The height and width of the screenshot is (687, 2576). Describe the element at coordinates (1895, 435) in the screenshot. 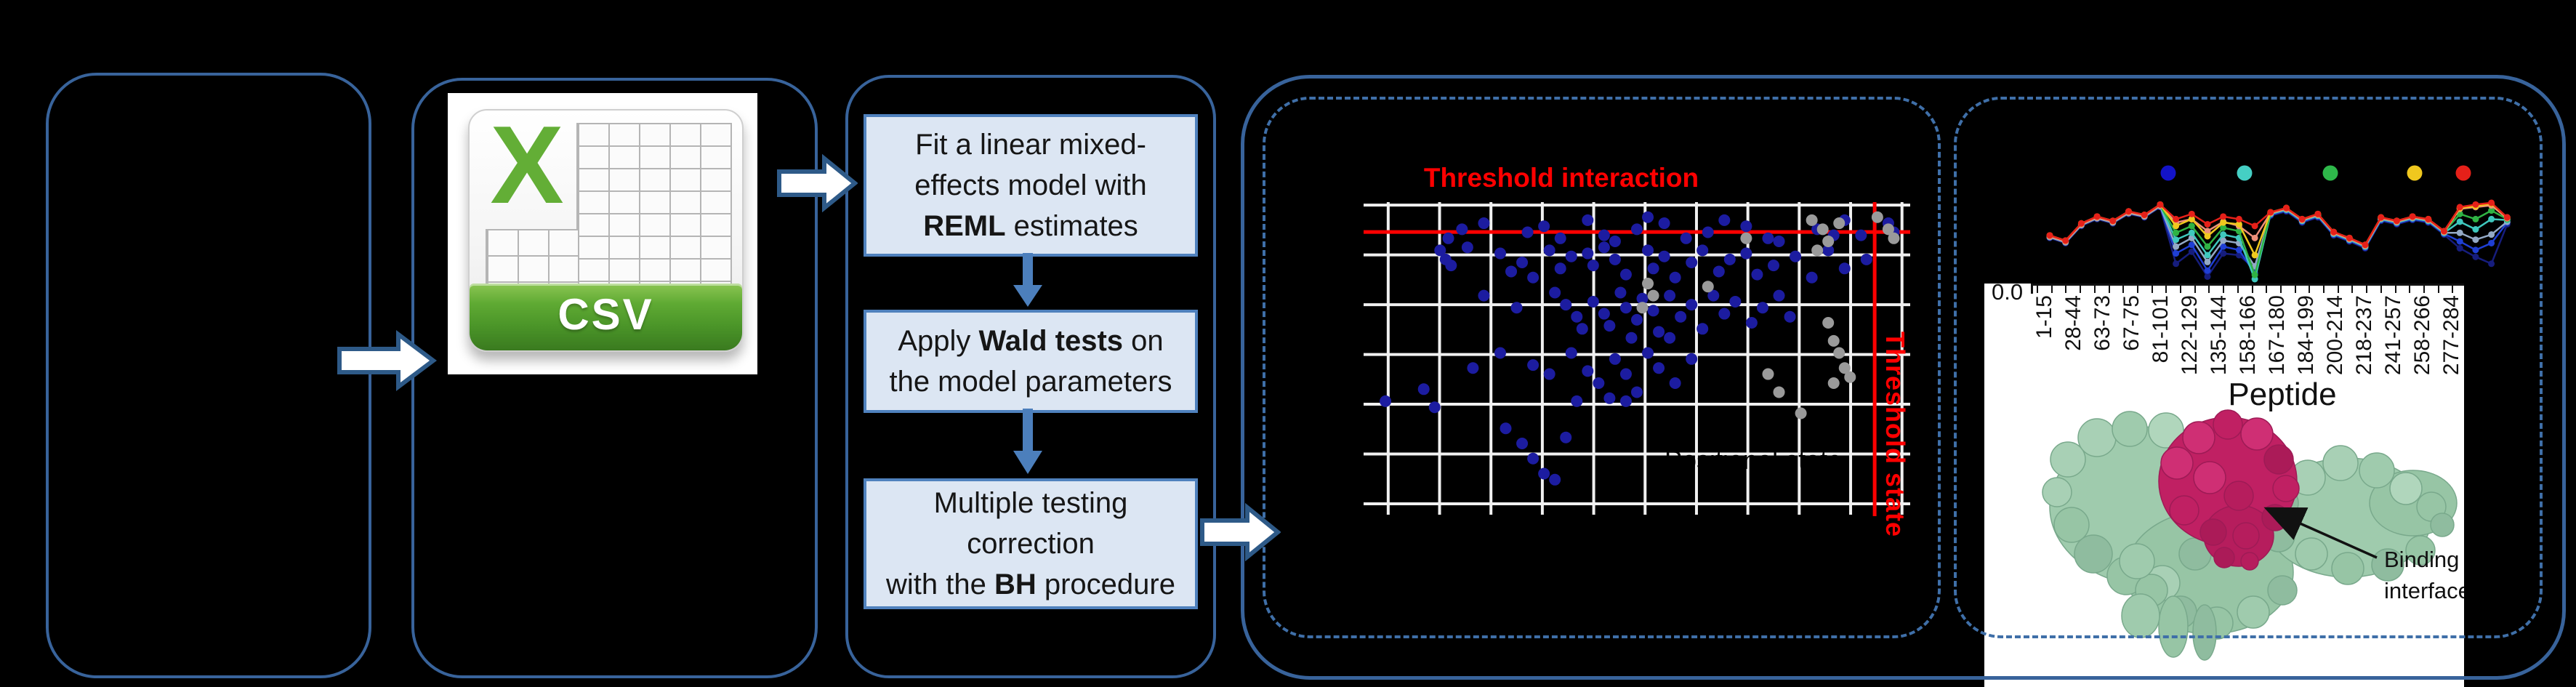

I see `threshold-state-label: Threshold state` at that location.